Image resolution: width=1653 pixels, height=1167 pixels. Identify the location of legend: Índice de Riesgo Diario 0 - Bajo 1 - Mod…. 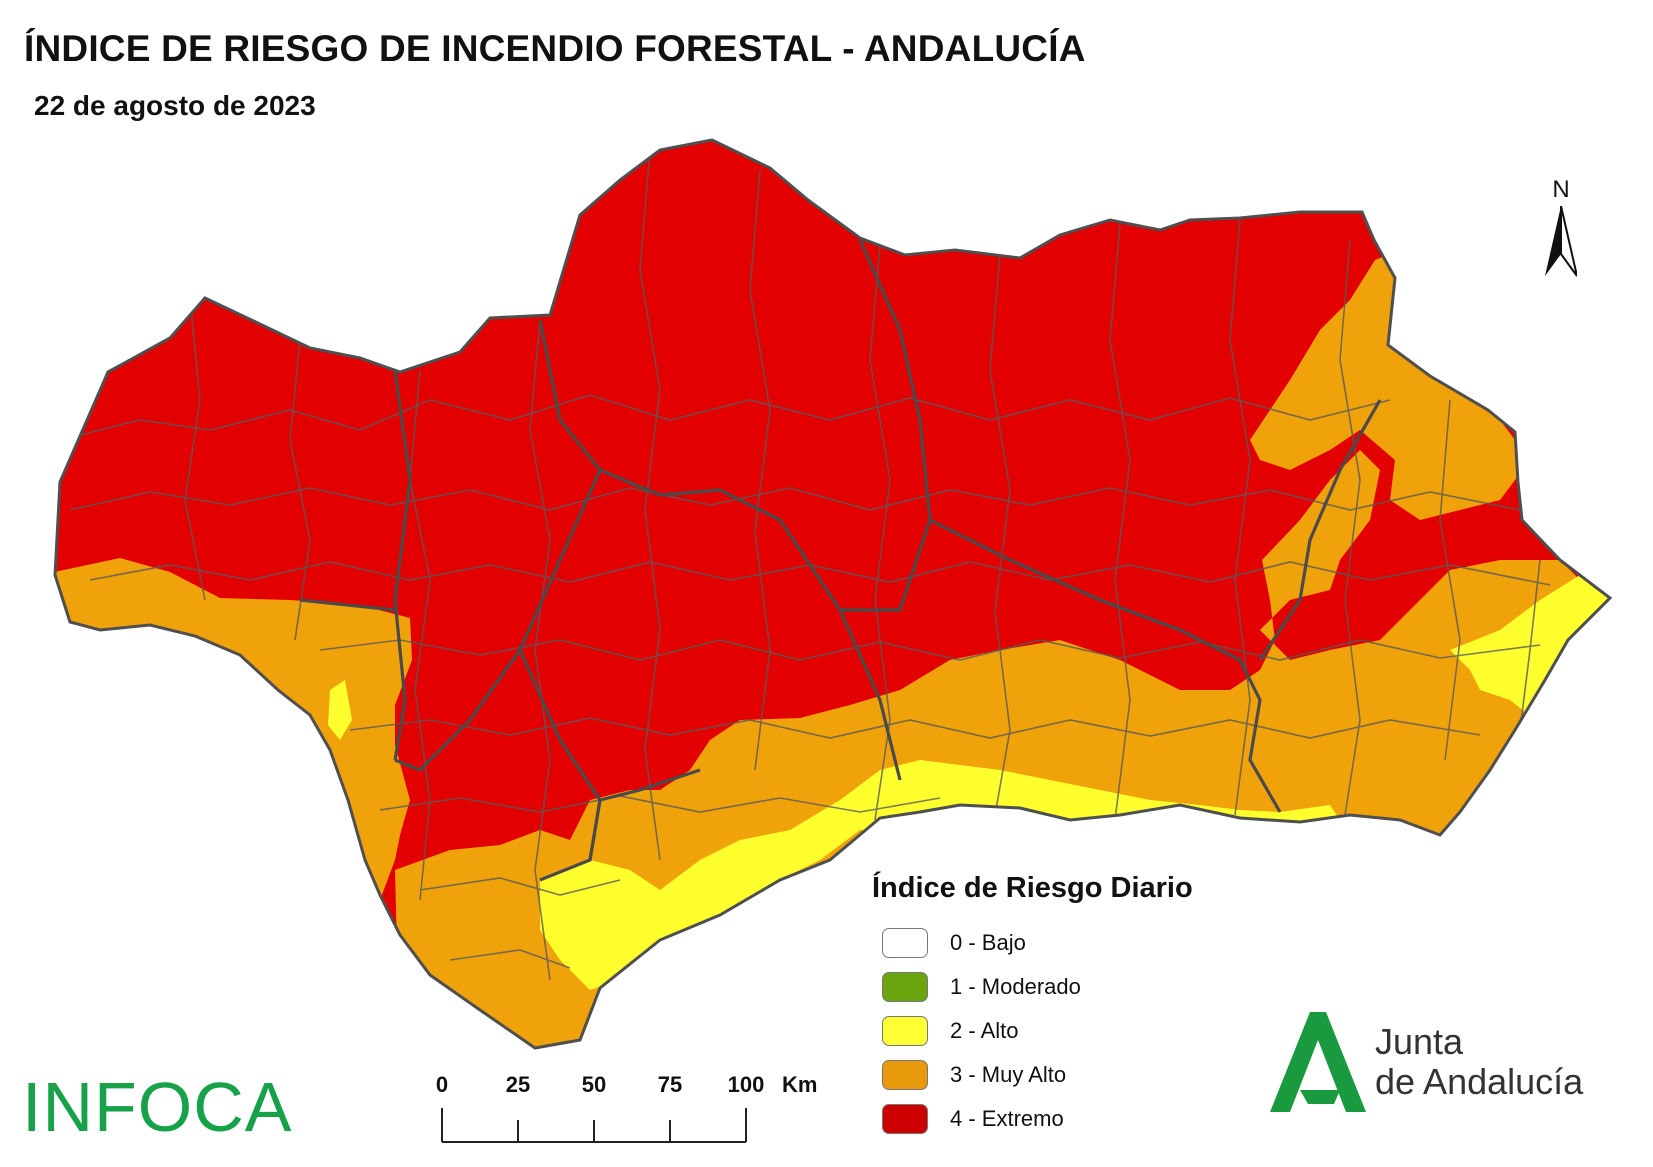
(1082, 1006).